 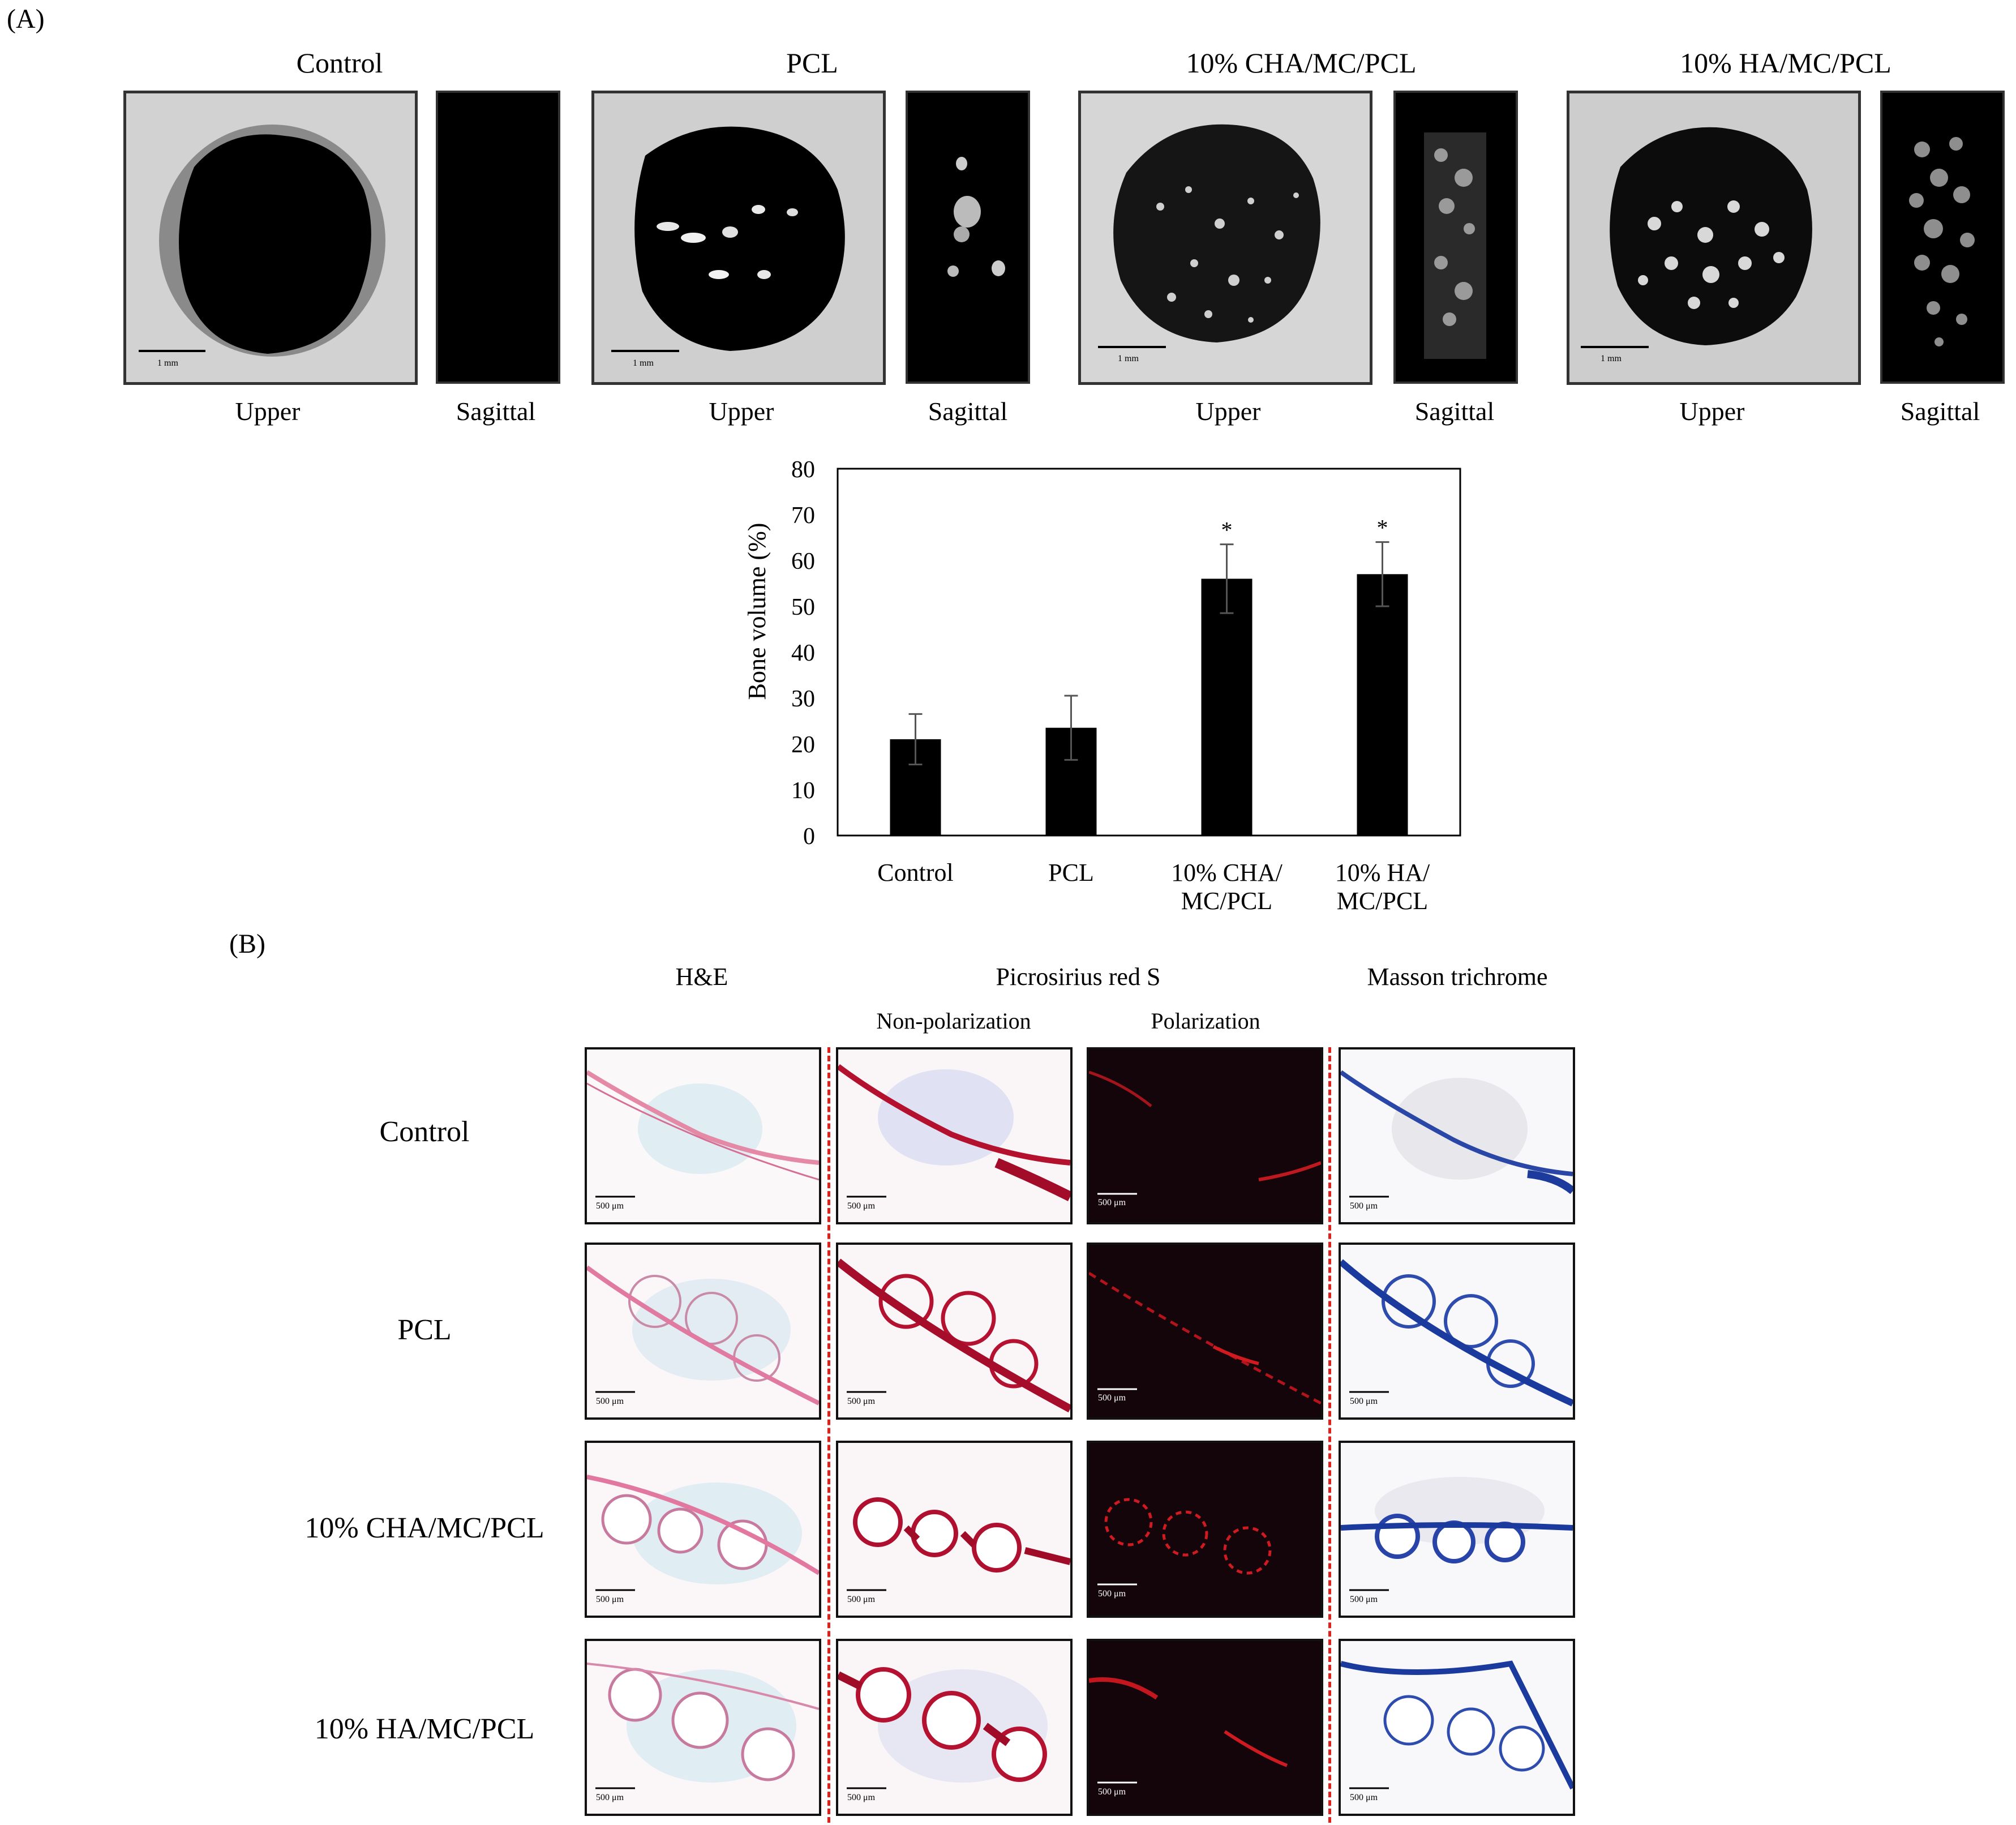 What do you see at coordinates (828, 1435) in the screenshot?
I see `divider-he-picrosirius` at bounding box center [828, 1435].